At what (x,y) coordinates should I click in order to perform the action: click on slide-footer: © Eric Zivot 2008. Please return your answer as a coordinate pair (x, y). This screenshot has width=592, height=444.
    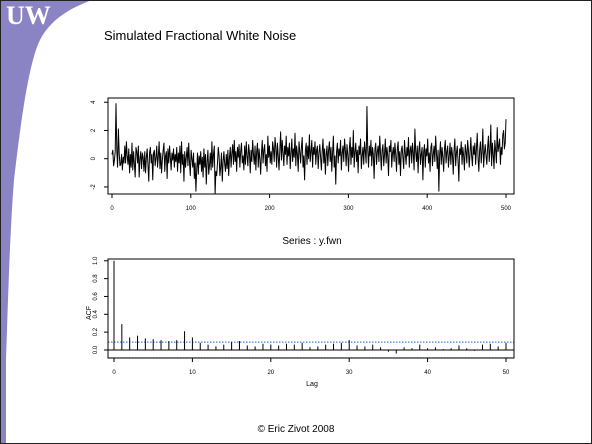
    Looking at the image, I should click on (296, 429).